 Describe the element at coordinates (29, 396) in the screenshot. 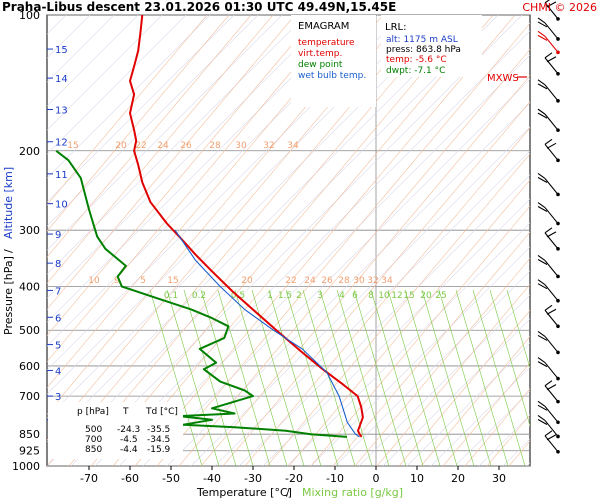

I see `pressure-tick-label: 700` at that location.